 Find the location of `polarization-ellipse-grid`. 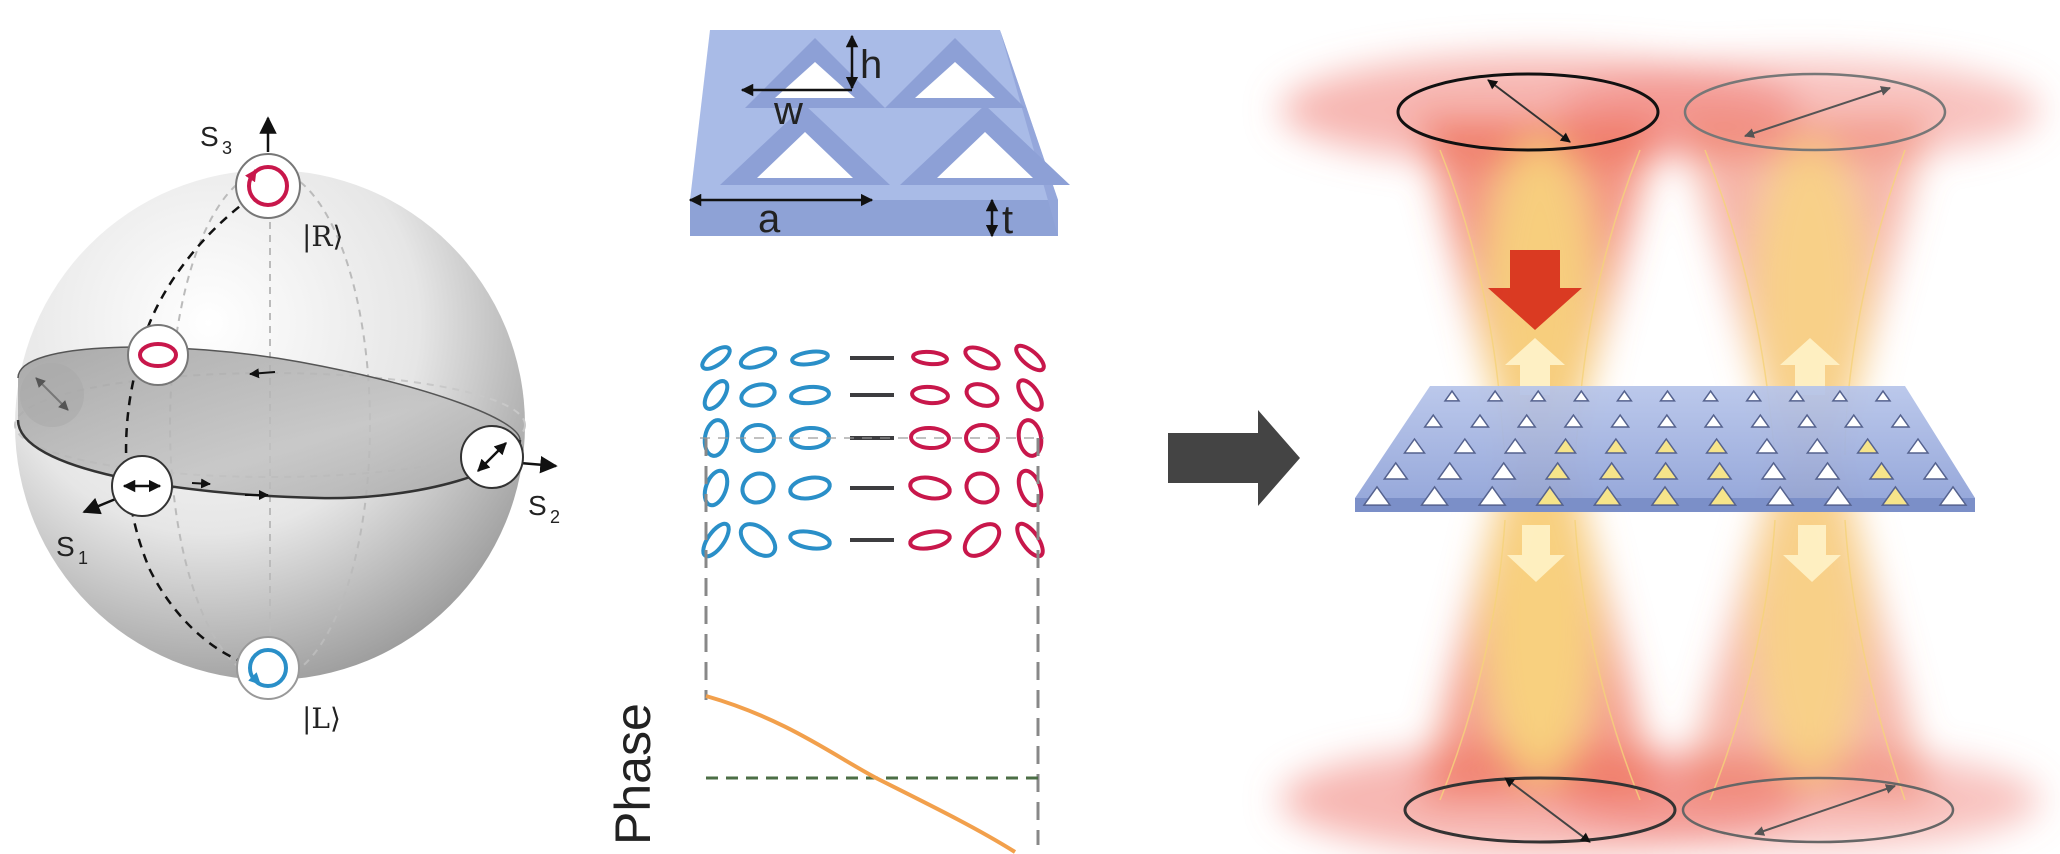

polarization-ellipse-grid is located at coordinates (873, 451).